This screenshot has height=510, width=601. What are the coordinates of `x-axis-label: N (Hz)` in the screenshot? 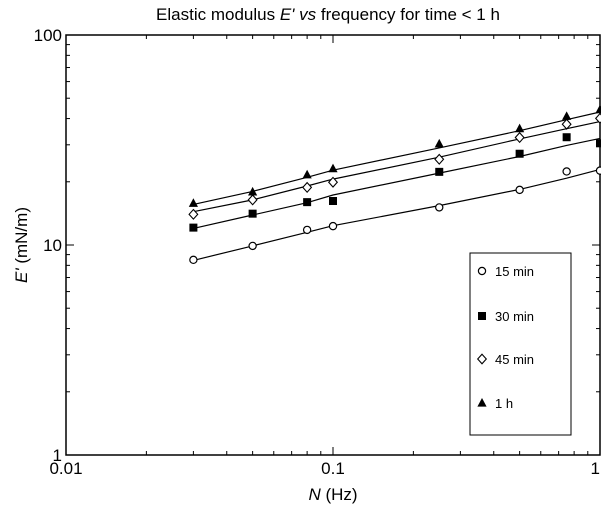 It's located at (332, 494).